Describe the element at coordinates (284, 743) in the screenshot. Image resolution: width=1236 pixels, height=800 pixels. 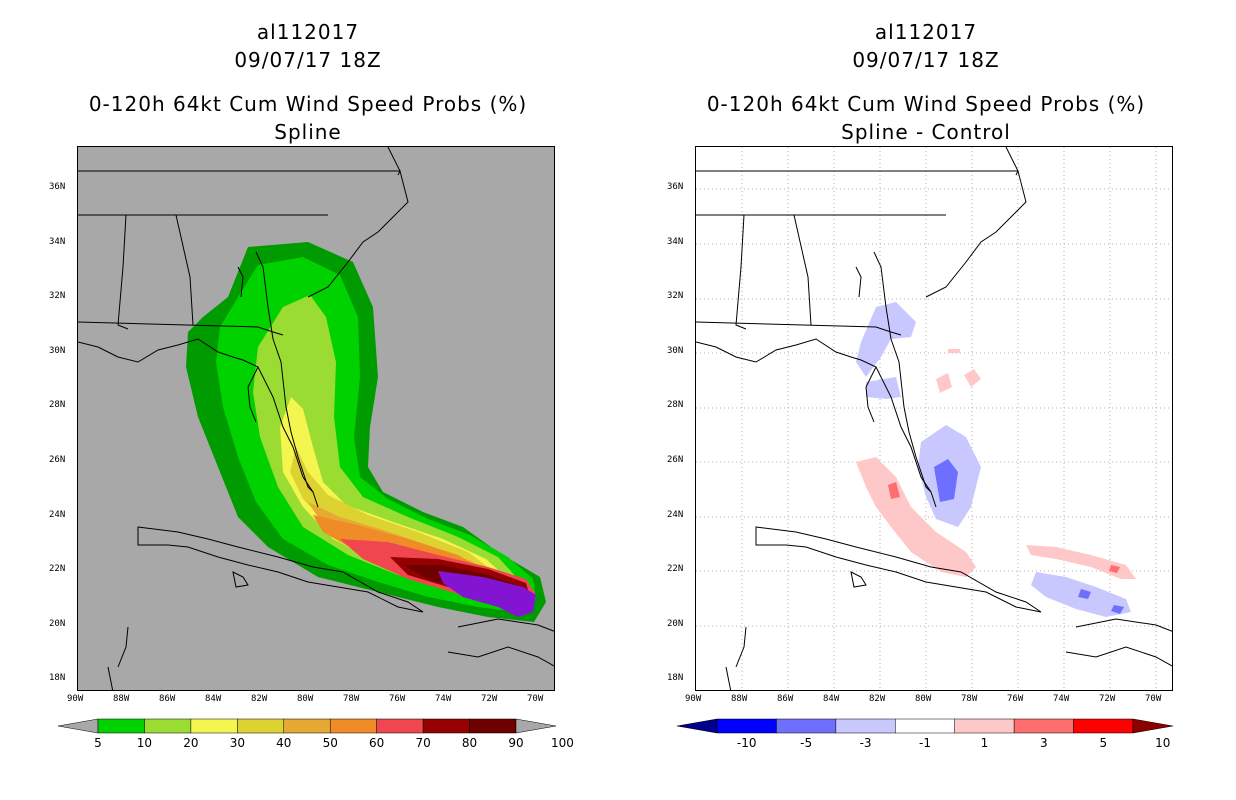
I see `colorbar-label: 40` at that location.